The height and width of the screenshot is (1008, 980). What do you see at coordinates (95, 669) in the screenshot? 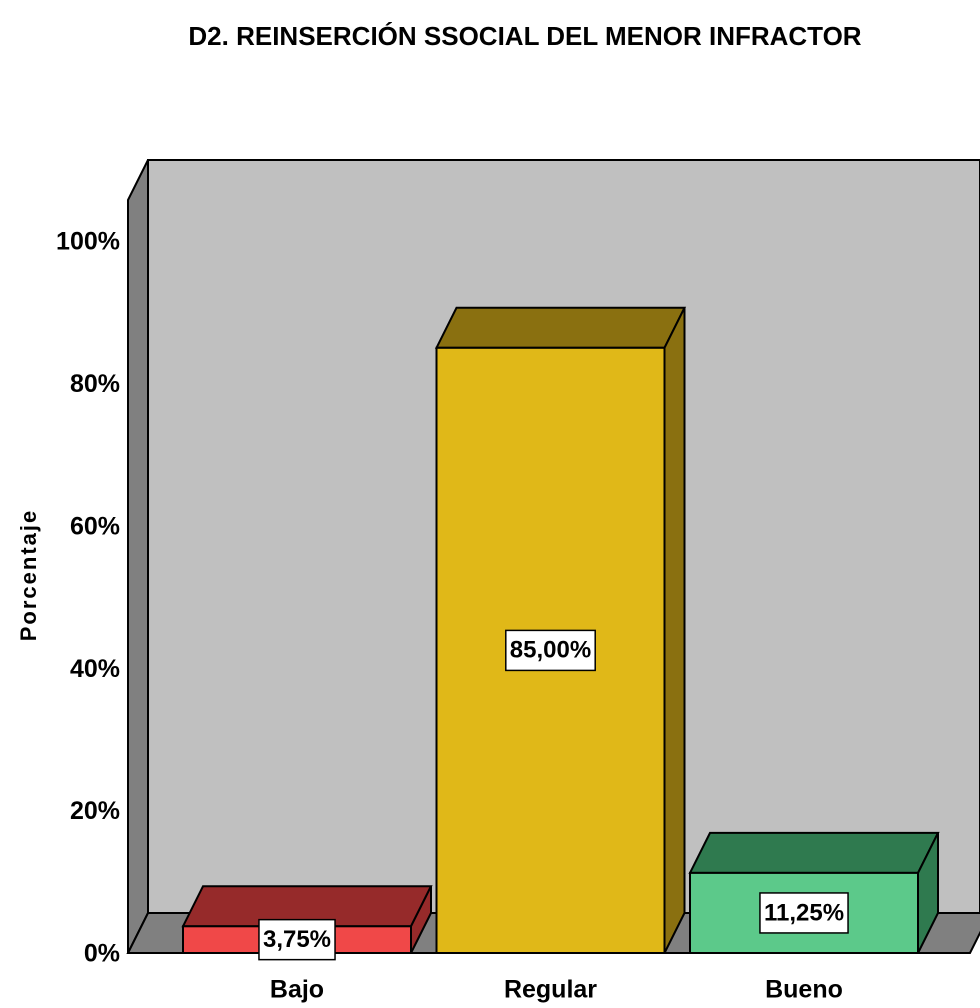
I see `y-tick-label: 40%` at bounding box center [95, 669].